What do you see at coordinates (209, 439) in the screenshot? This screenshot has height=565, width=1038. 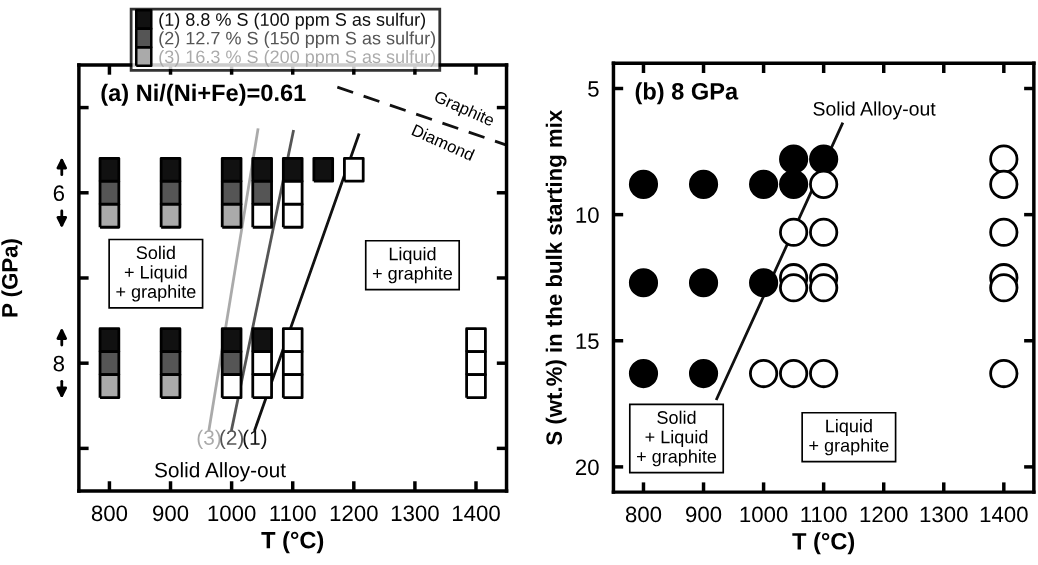 I see `series-label: (3)` at bounding box center [209, 439].